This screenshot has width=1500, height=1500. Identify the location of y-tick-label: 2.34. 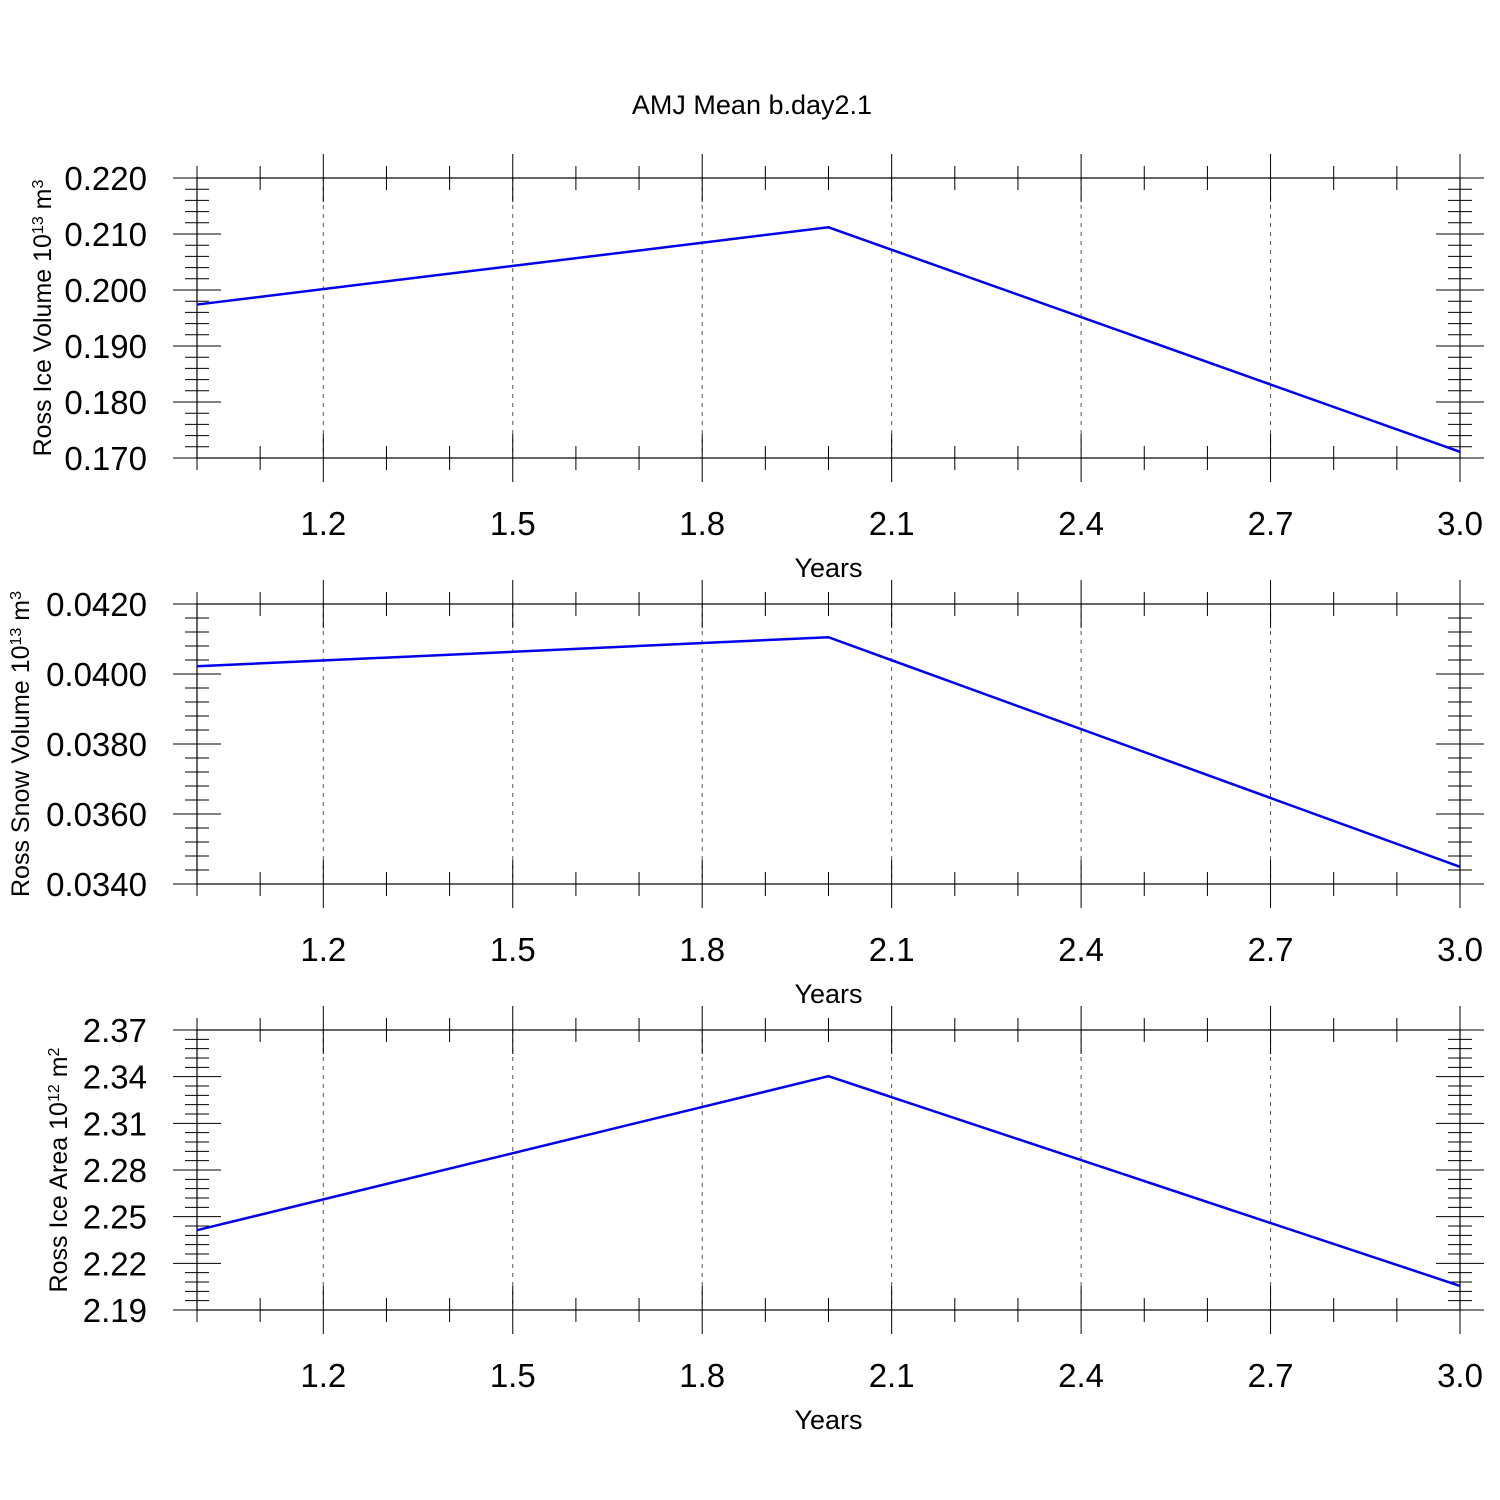
(115, 1077).